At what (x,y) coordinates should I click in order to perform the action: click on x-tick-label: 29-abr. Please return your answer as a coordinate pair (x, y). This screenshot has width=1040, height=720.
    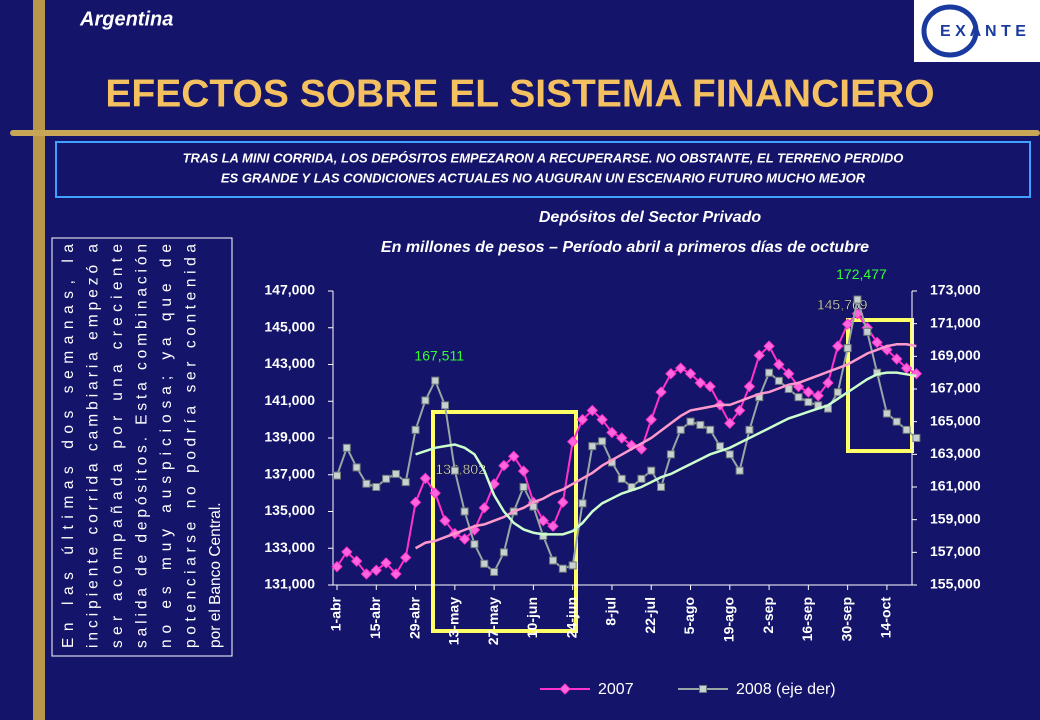
    Looking at the image, I should click on (414, 617).